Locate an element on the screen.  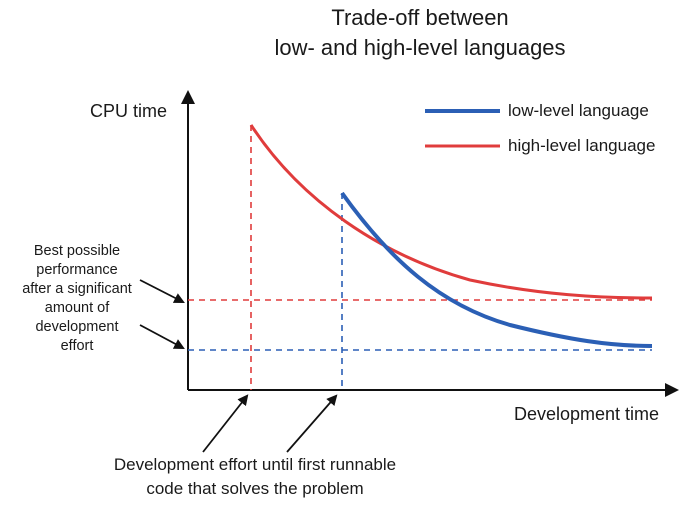
best-performance-line: amount of is located at coordinates (77, 308).